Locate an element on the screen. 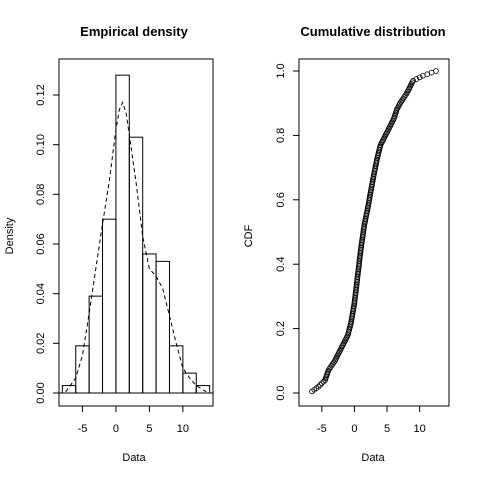 The height and width of the screenshot is (480, 480). cdf-xtick-label: -5 is located at coordinates (322, 429).